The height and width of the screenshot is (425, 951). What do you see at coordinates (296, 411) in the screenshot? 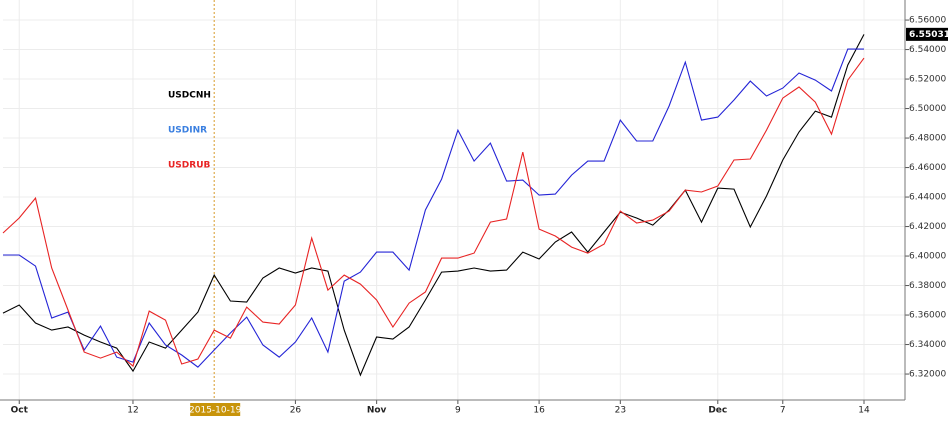
I see `x-tick-label: 26` at bounding box center [296, 411].